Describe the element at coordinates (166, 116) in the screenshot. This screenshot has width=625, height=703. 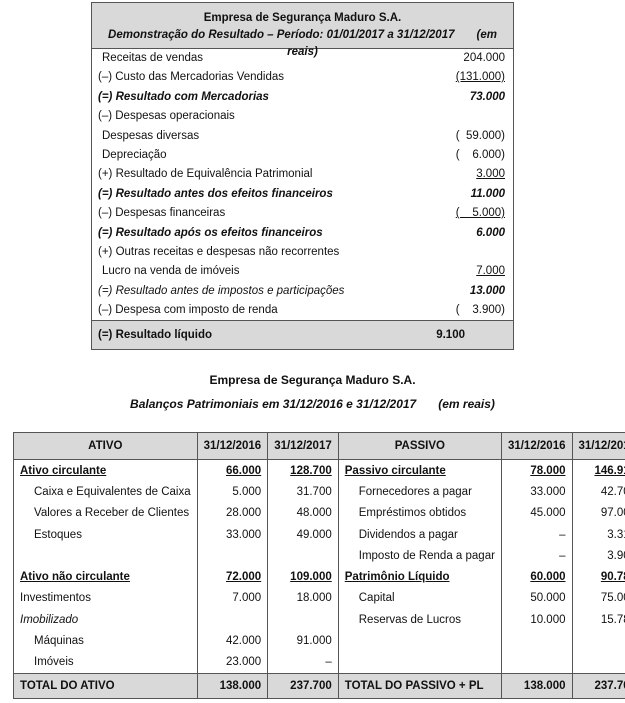
I see `row-label: (–) Despesas operacionais` at that location.